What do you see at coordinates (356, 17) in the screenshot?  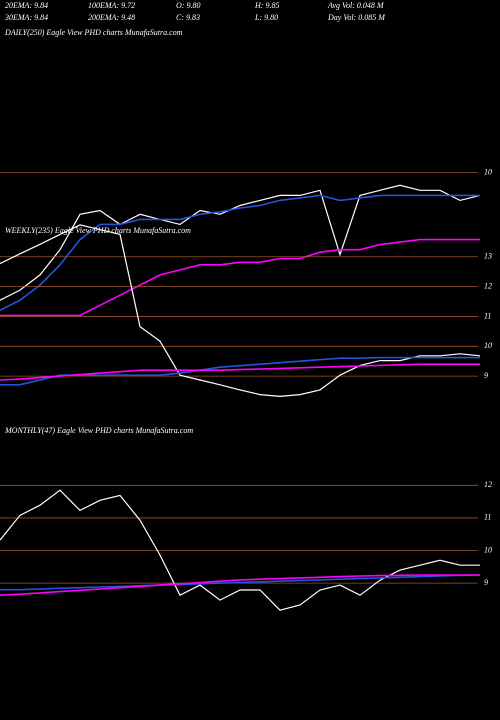 I see `header-stat: Day Vol: 0.085 M` at bounding box center [356, 17].